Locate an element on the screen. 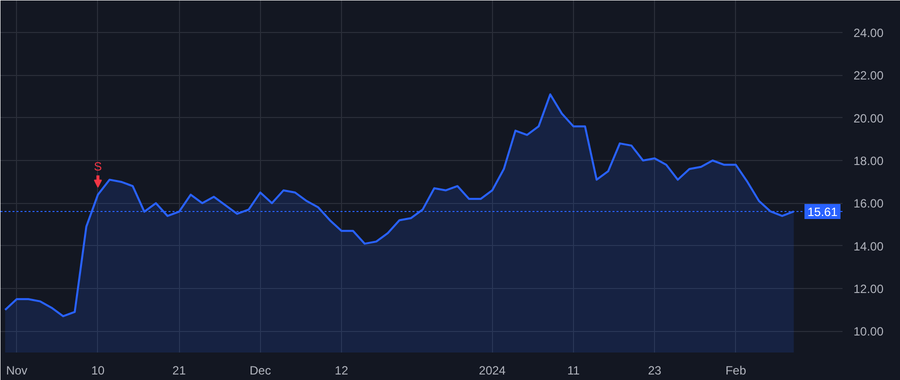 The image size is (900, 380). x-tick-label: 21 is located at coordinates (179, 371).